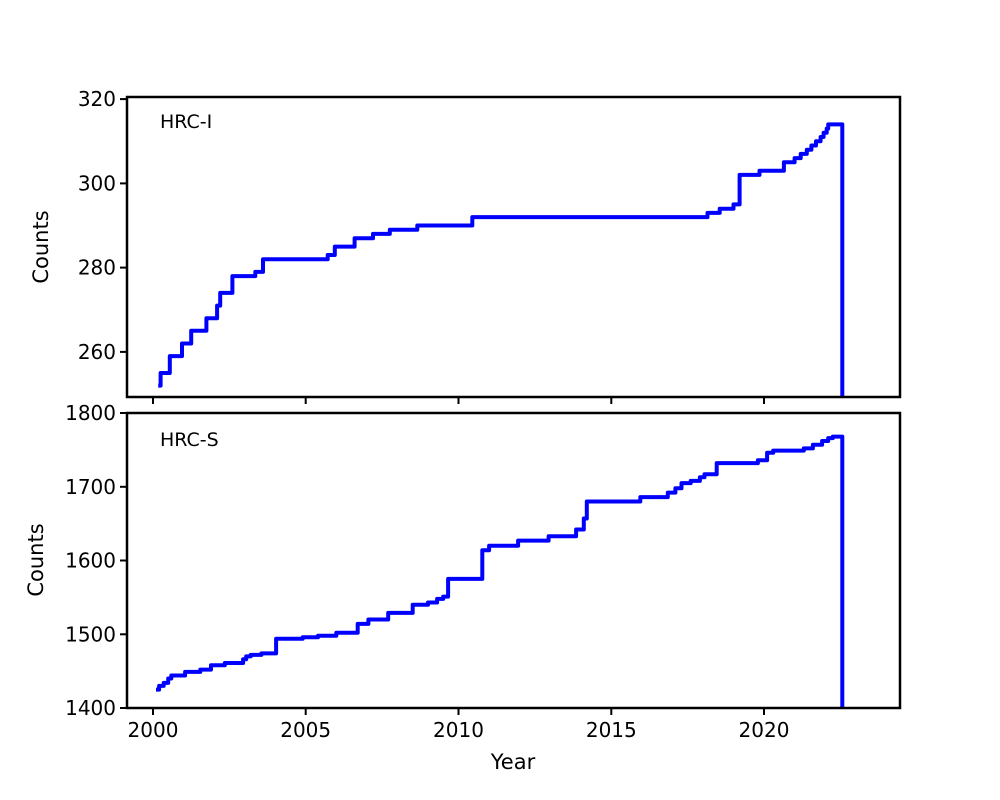  I want to click on y-tick-label: 1800, so click(90, 413).